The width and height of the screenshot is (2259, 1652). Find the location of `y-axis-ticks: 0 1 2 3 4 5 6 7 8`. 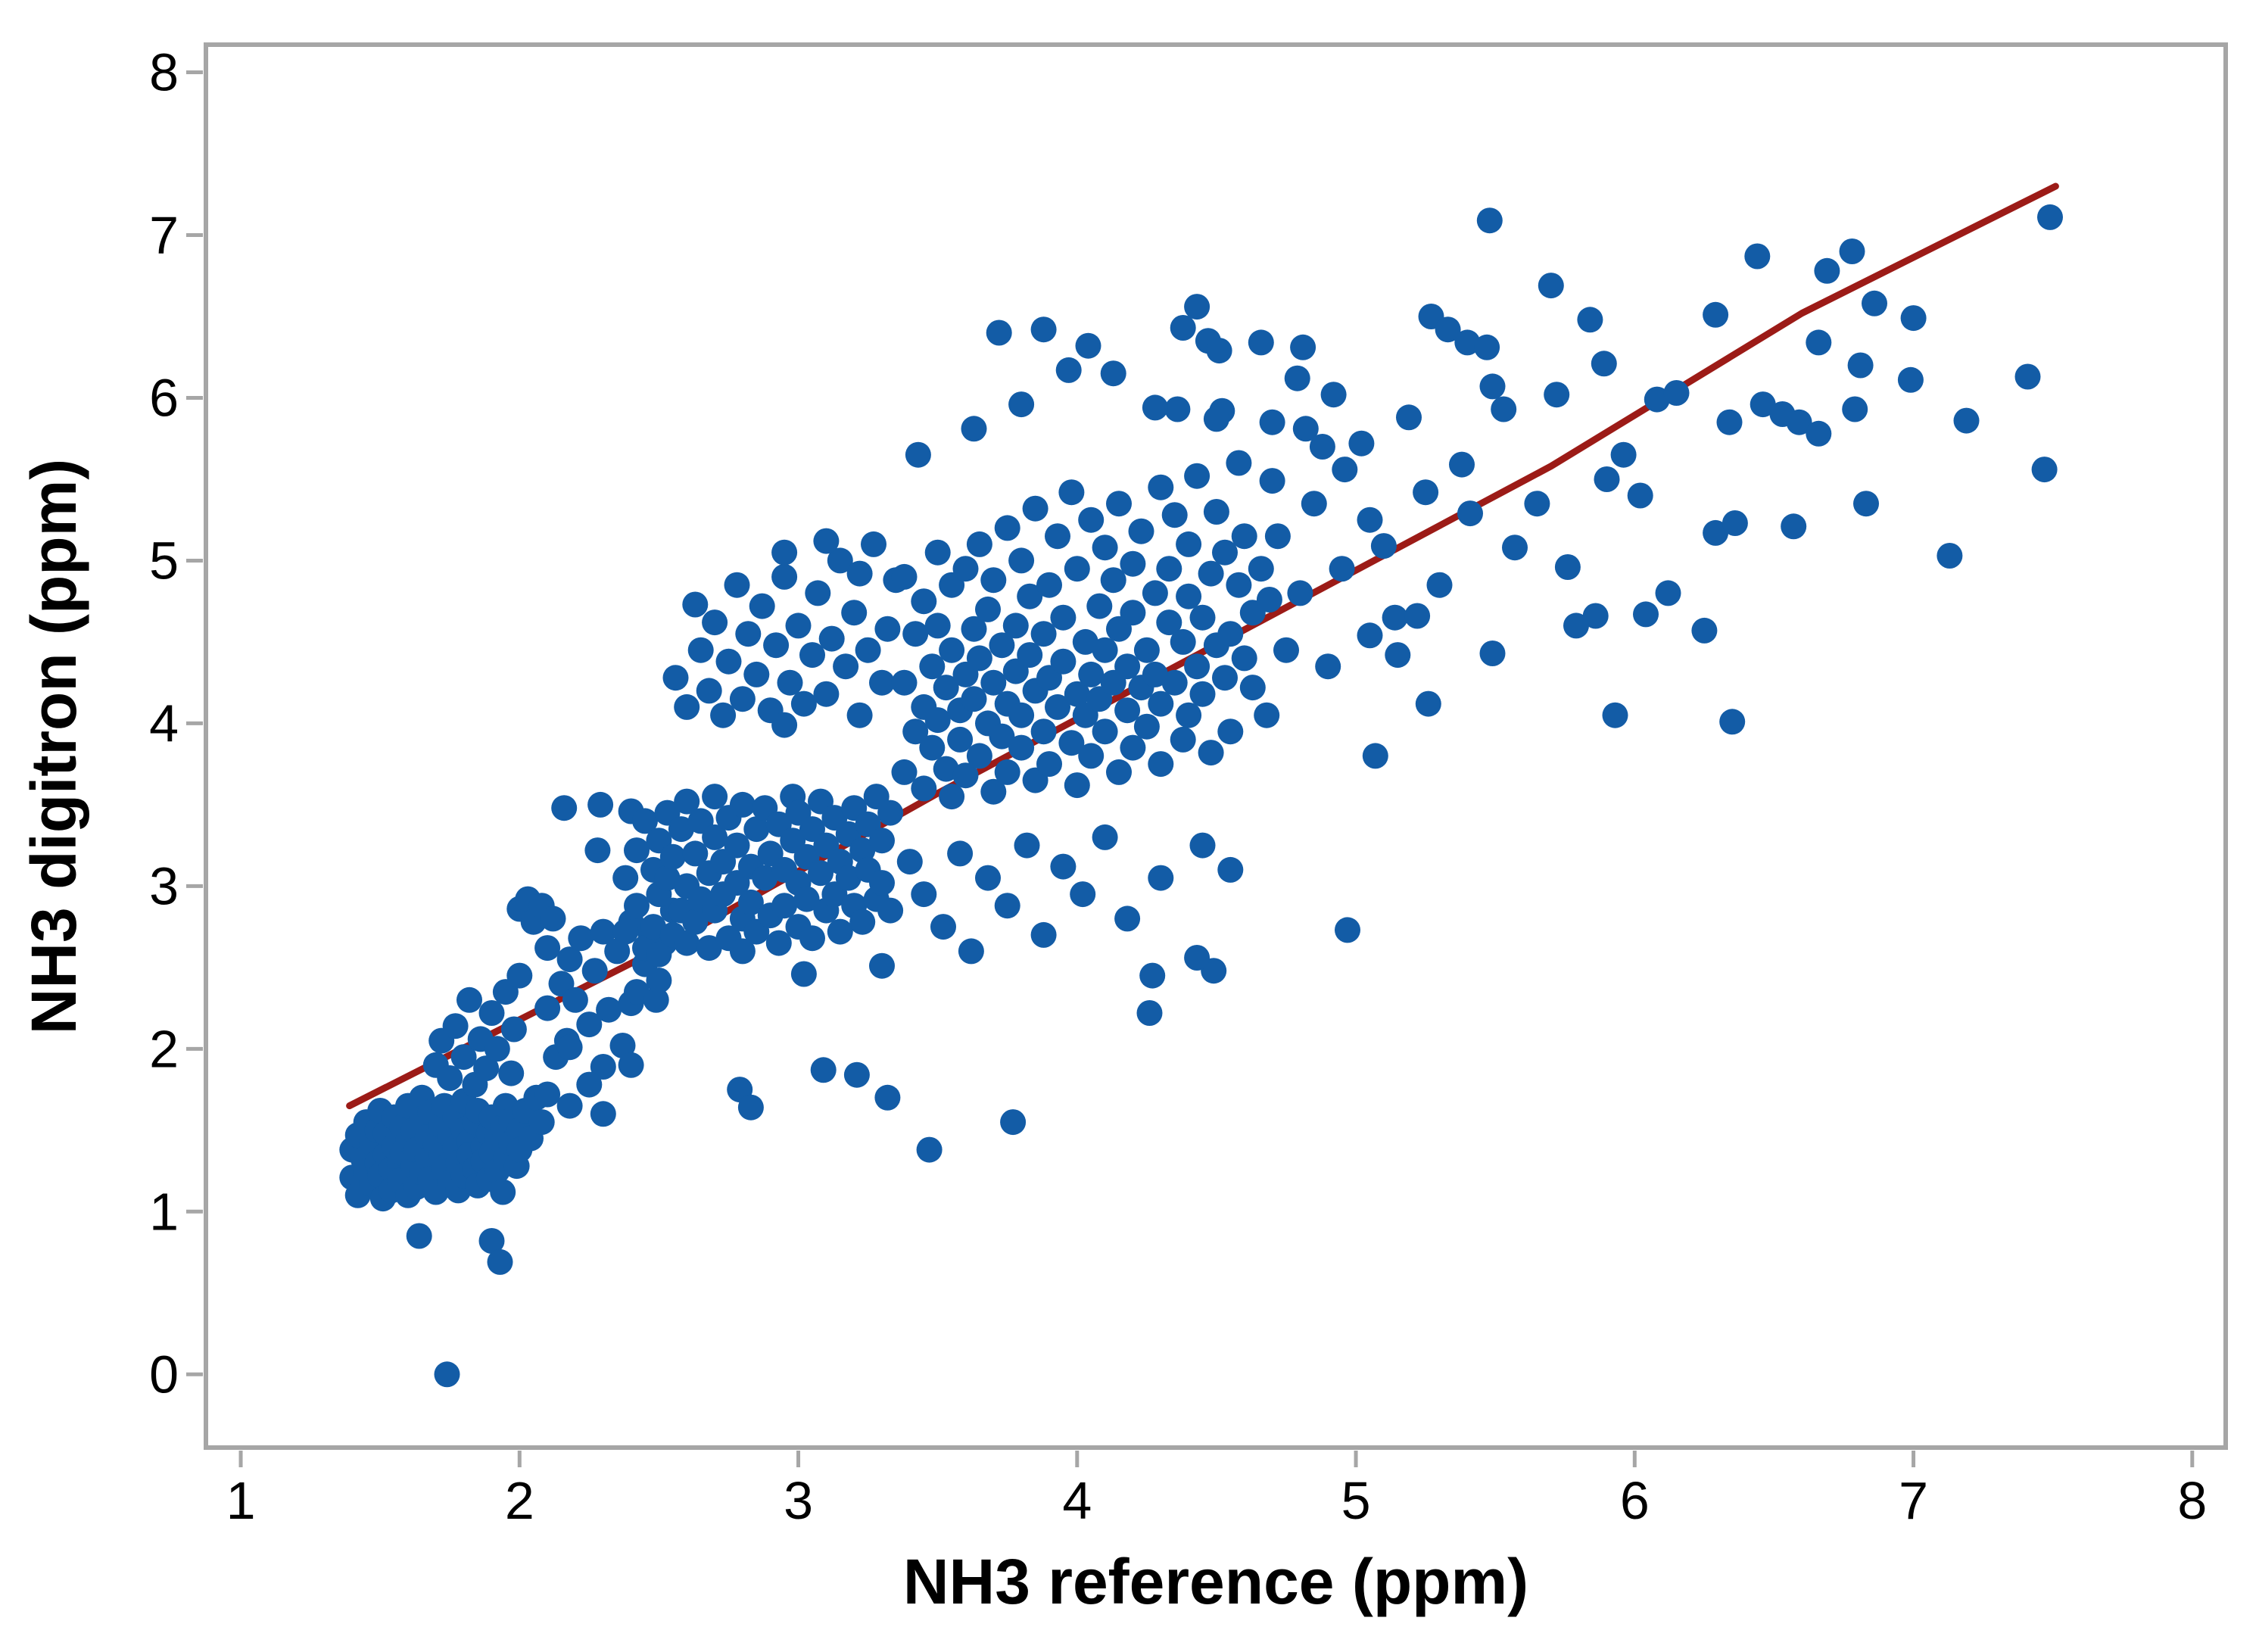

y-axis-ticks: 0 1 2 3 4 5 6 7 8 is located at coordinates (176, 723).